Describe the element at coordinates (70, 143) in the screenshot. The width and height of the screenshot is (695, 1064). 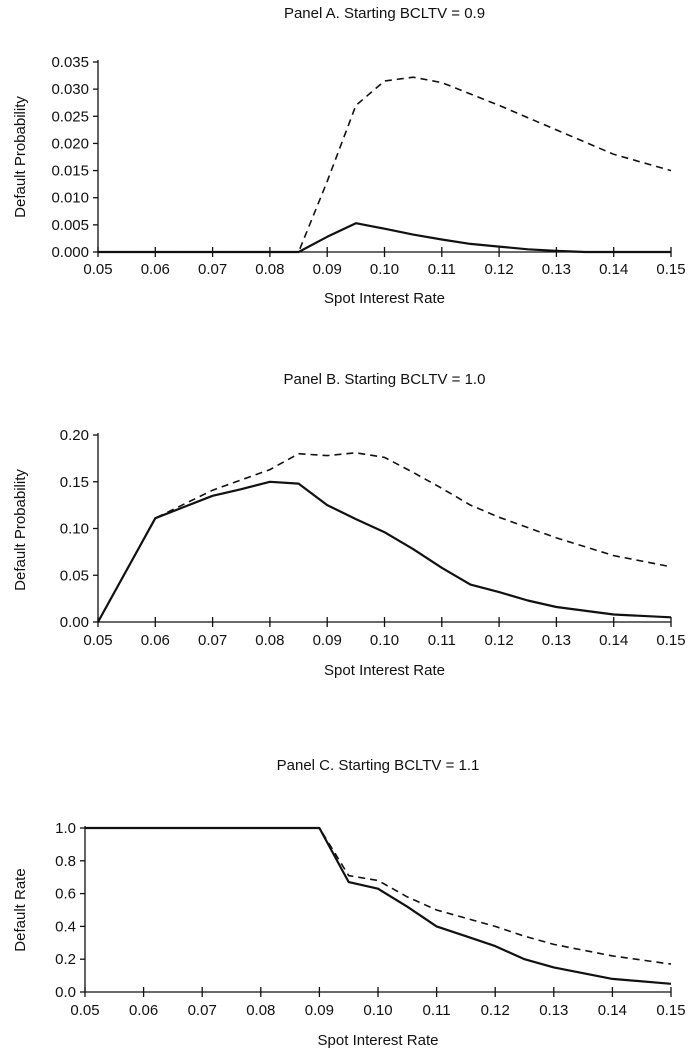
I see `y-tick-label: 0.020` at that location.